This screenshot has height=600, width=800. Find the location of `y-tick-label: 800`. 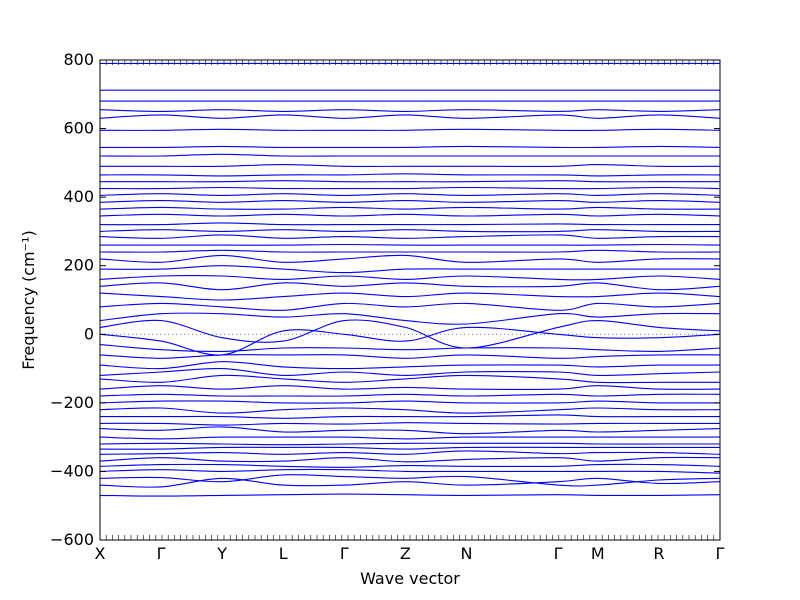

y-tick-label: 800 is located at coordinates (78, 59).